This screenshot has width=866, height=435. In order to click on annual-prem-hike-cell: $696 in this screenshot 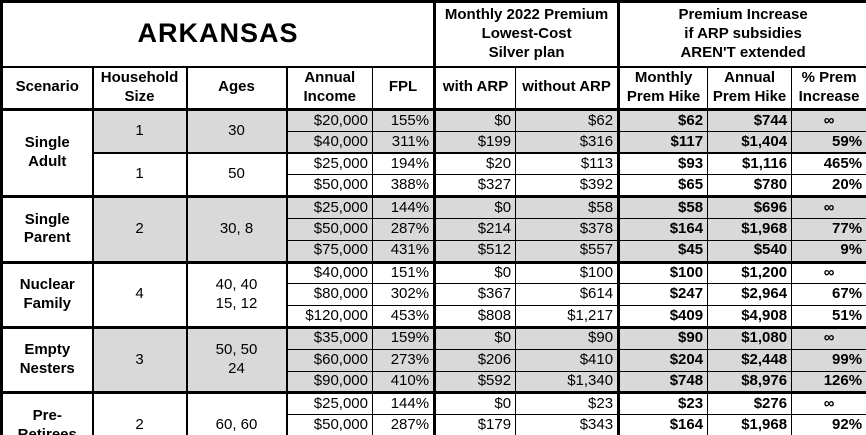, I will do `click(750, 207)`.